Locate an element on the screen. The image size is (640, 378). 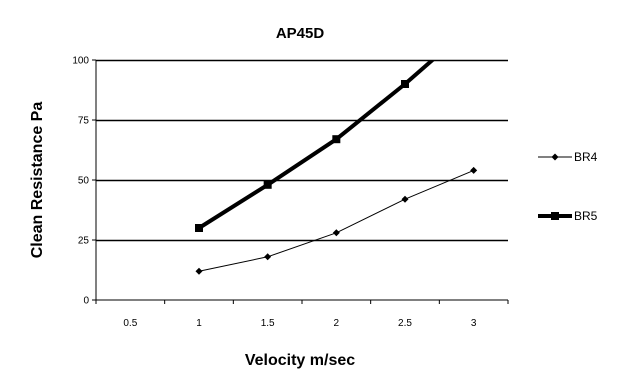
y-tick-label-4: 100 is located at coordinates (80, 61).